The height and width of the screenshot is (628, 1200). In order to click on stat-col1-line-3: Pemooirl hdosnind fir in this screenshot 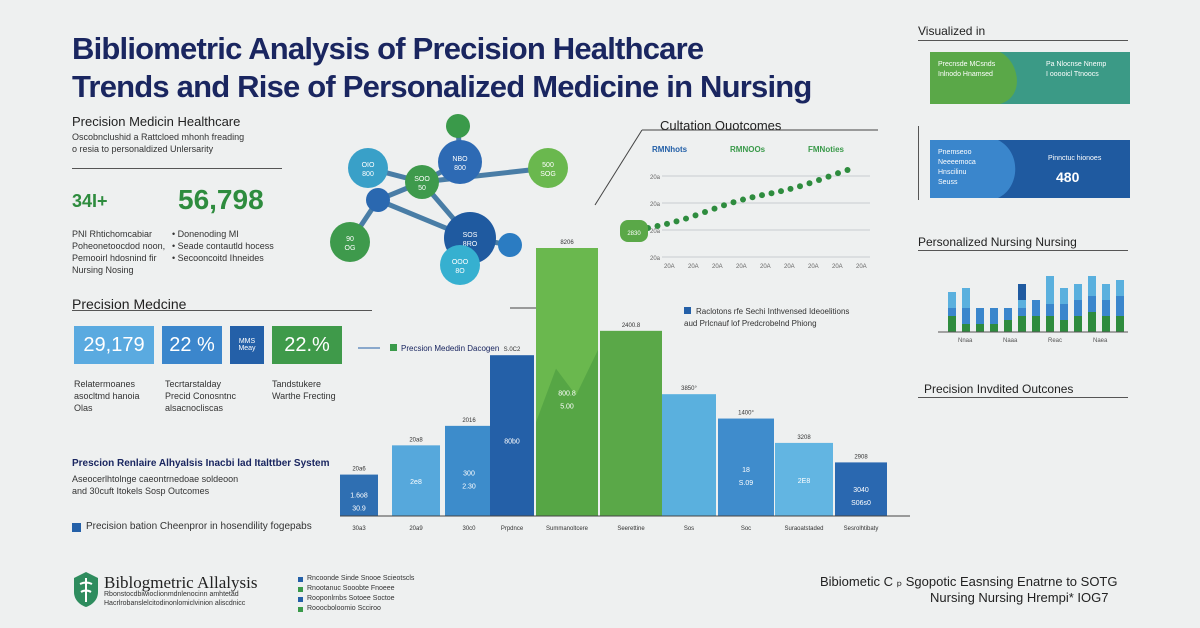, I will do `click(114, 258)`.